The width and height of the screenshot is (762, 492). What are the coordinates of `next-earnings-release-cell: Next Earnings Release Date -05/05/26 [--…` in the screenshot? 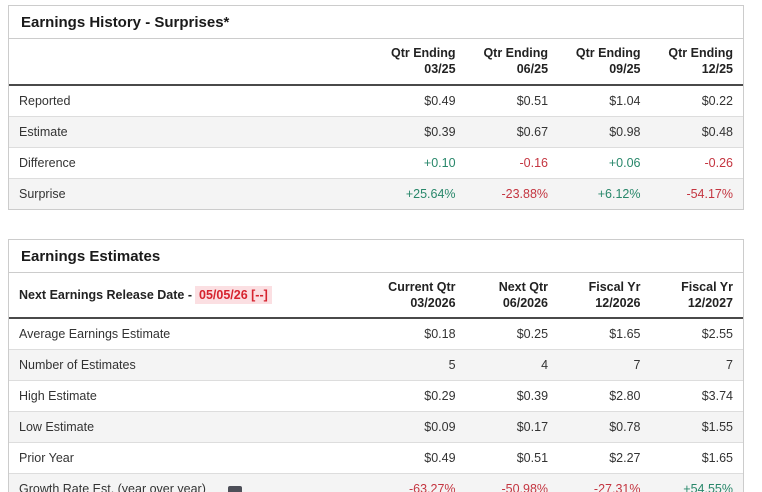 It's located at (191, 295).